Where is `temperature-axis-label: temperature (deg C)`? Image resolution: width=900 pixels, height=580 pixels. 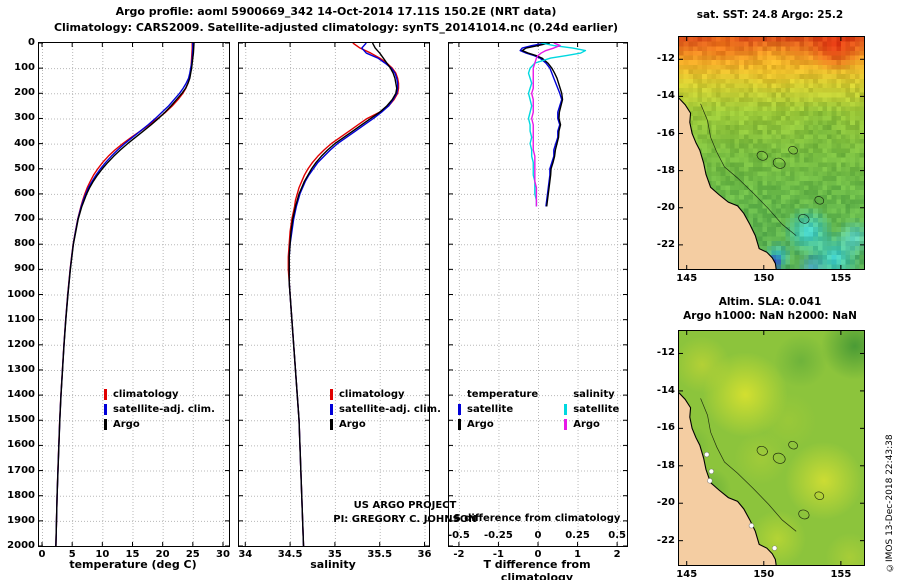 temperature-axis-label: temperature (deg C) is located at coordinates (133, 564).